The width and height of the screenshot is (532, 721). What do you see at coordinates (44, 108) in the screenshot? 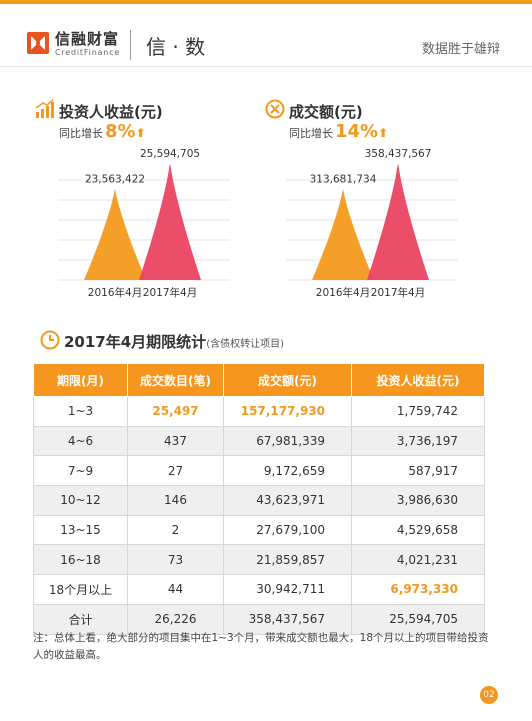
I see `bar-chart-icon` at bounding box center [44, 108].